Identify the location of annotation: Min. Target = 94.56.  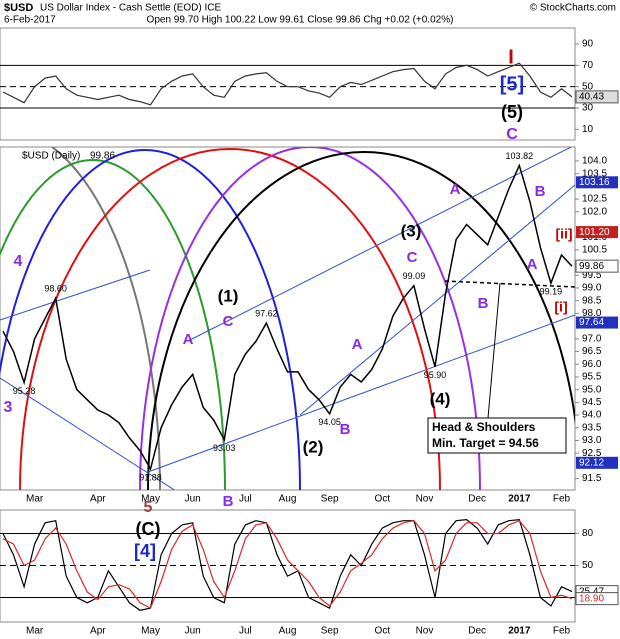
(485, 443).